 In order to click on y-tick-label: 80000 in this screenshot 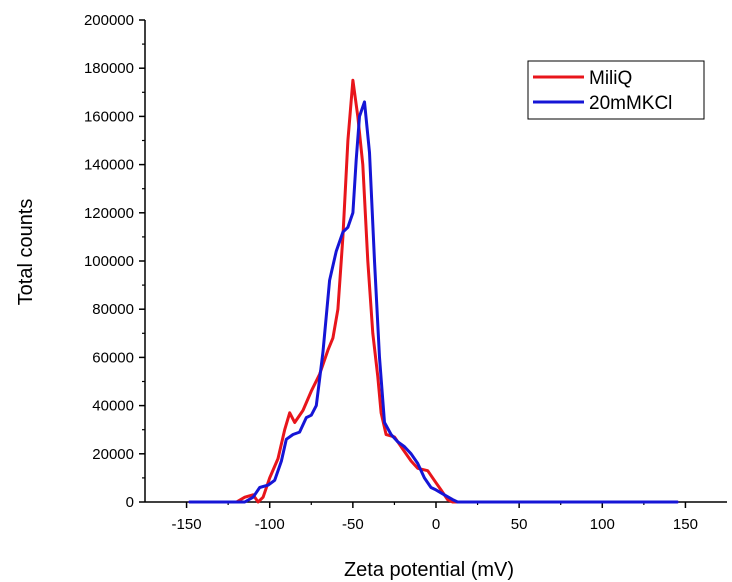, I will do `click(113, 309)`.